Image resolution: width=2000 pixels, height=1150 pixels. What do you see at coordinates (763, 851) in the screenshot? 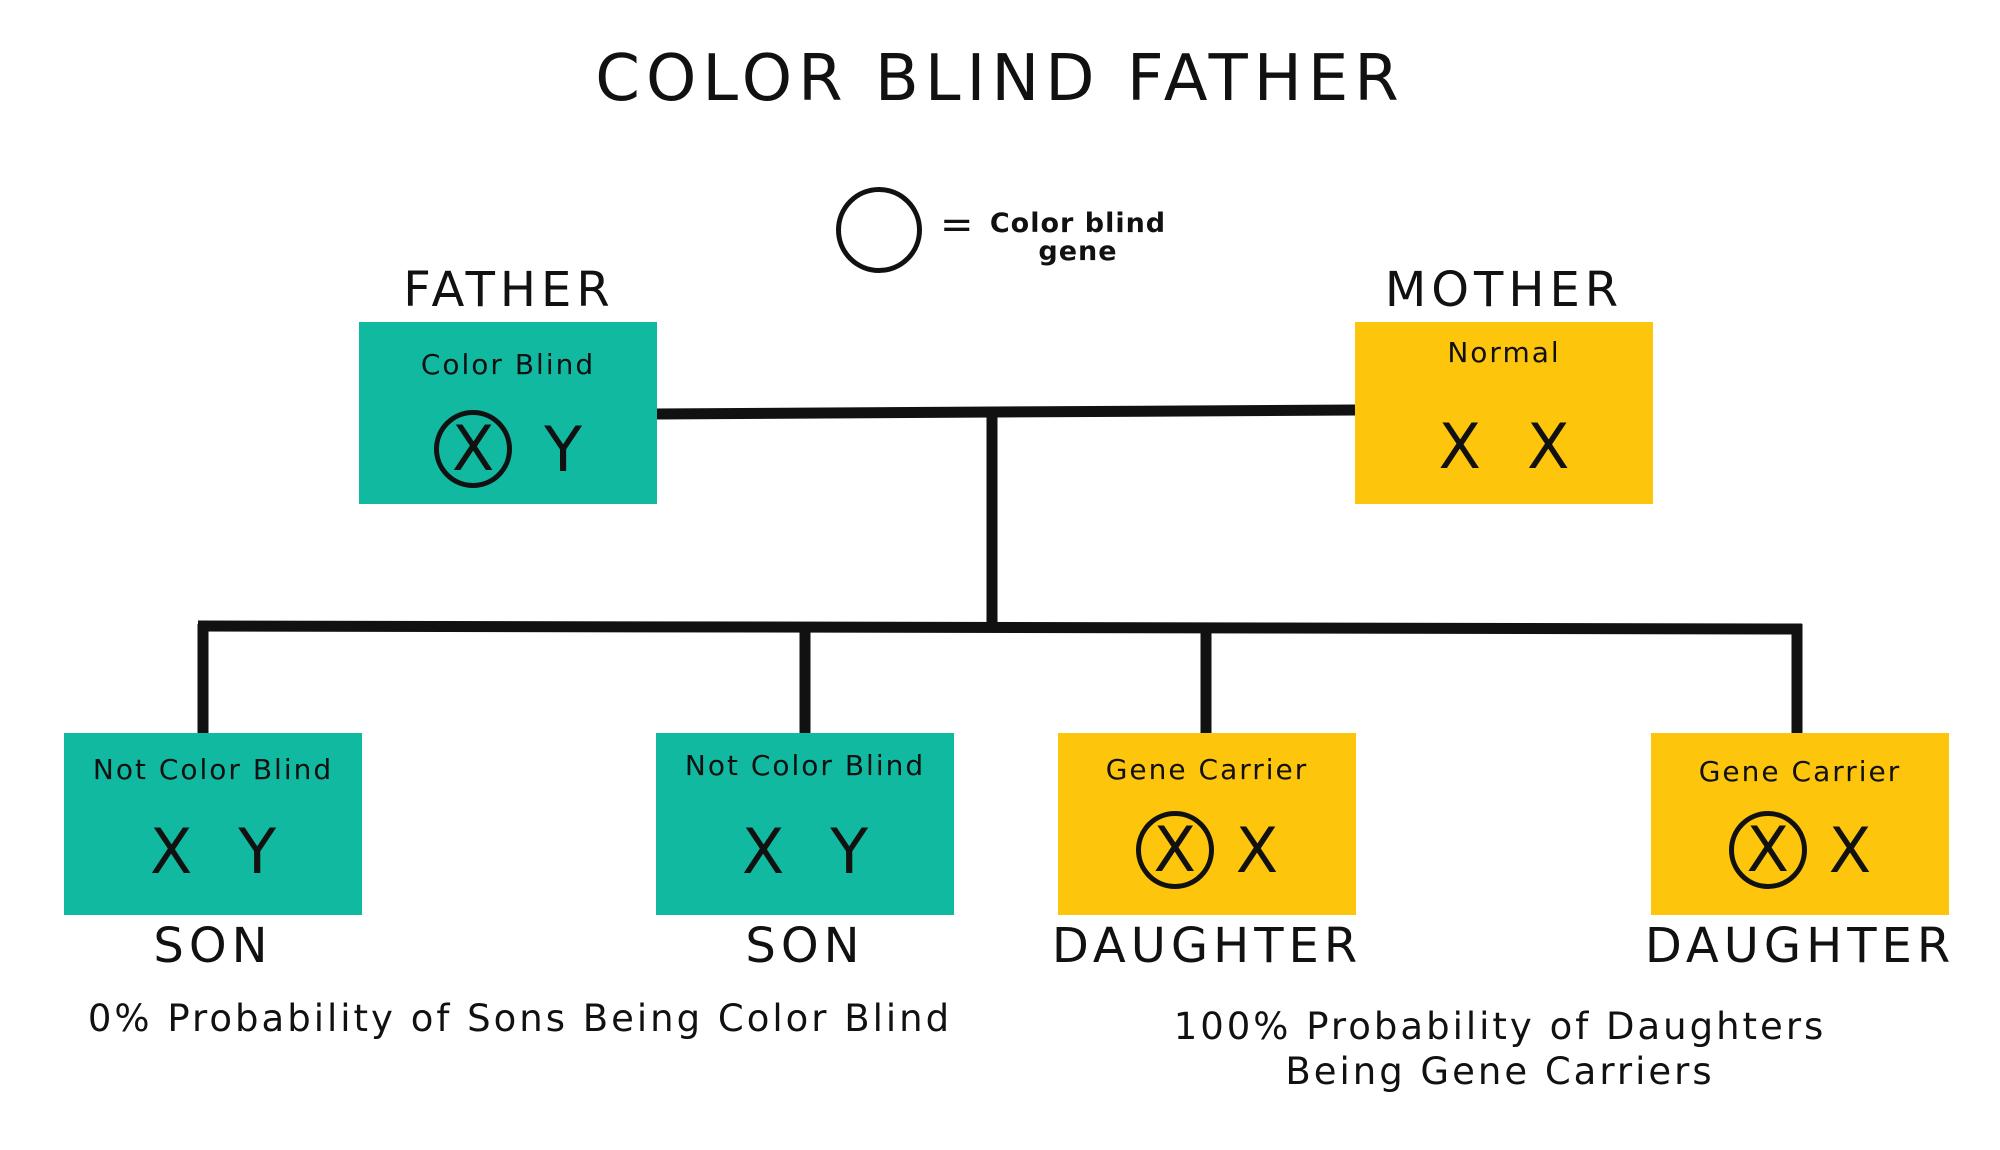
I see `son-2-gene-1: X` at bounding box center [763, 851].